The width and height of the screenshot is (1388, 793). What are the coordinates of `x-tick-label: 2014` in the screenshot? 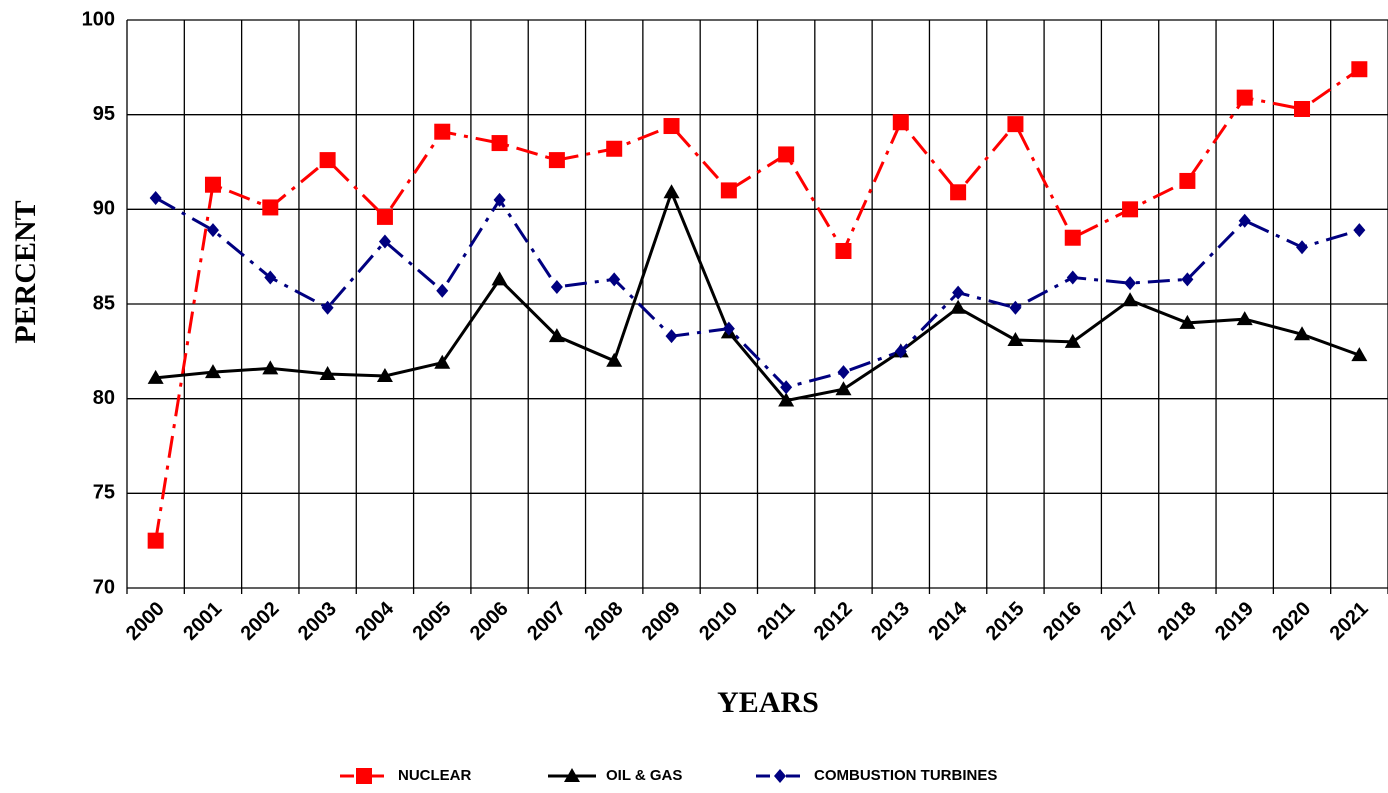 It's located at (948, 621).